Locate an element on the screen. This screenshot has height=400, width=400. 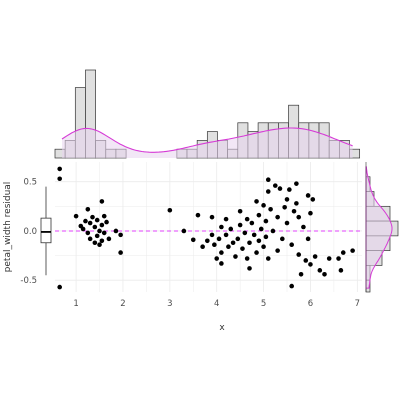
x-tick-label: 4 is located at coordinates (216, 304).